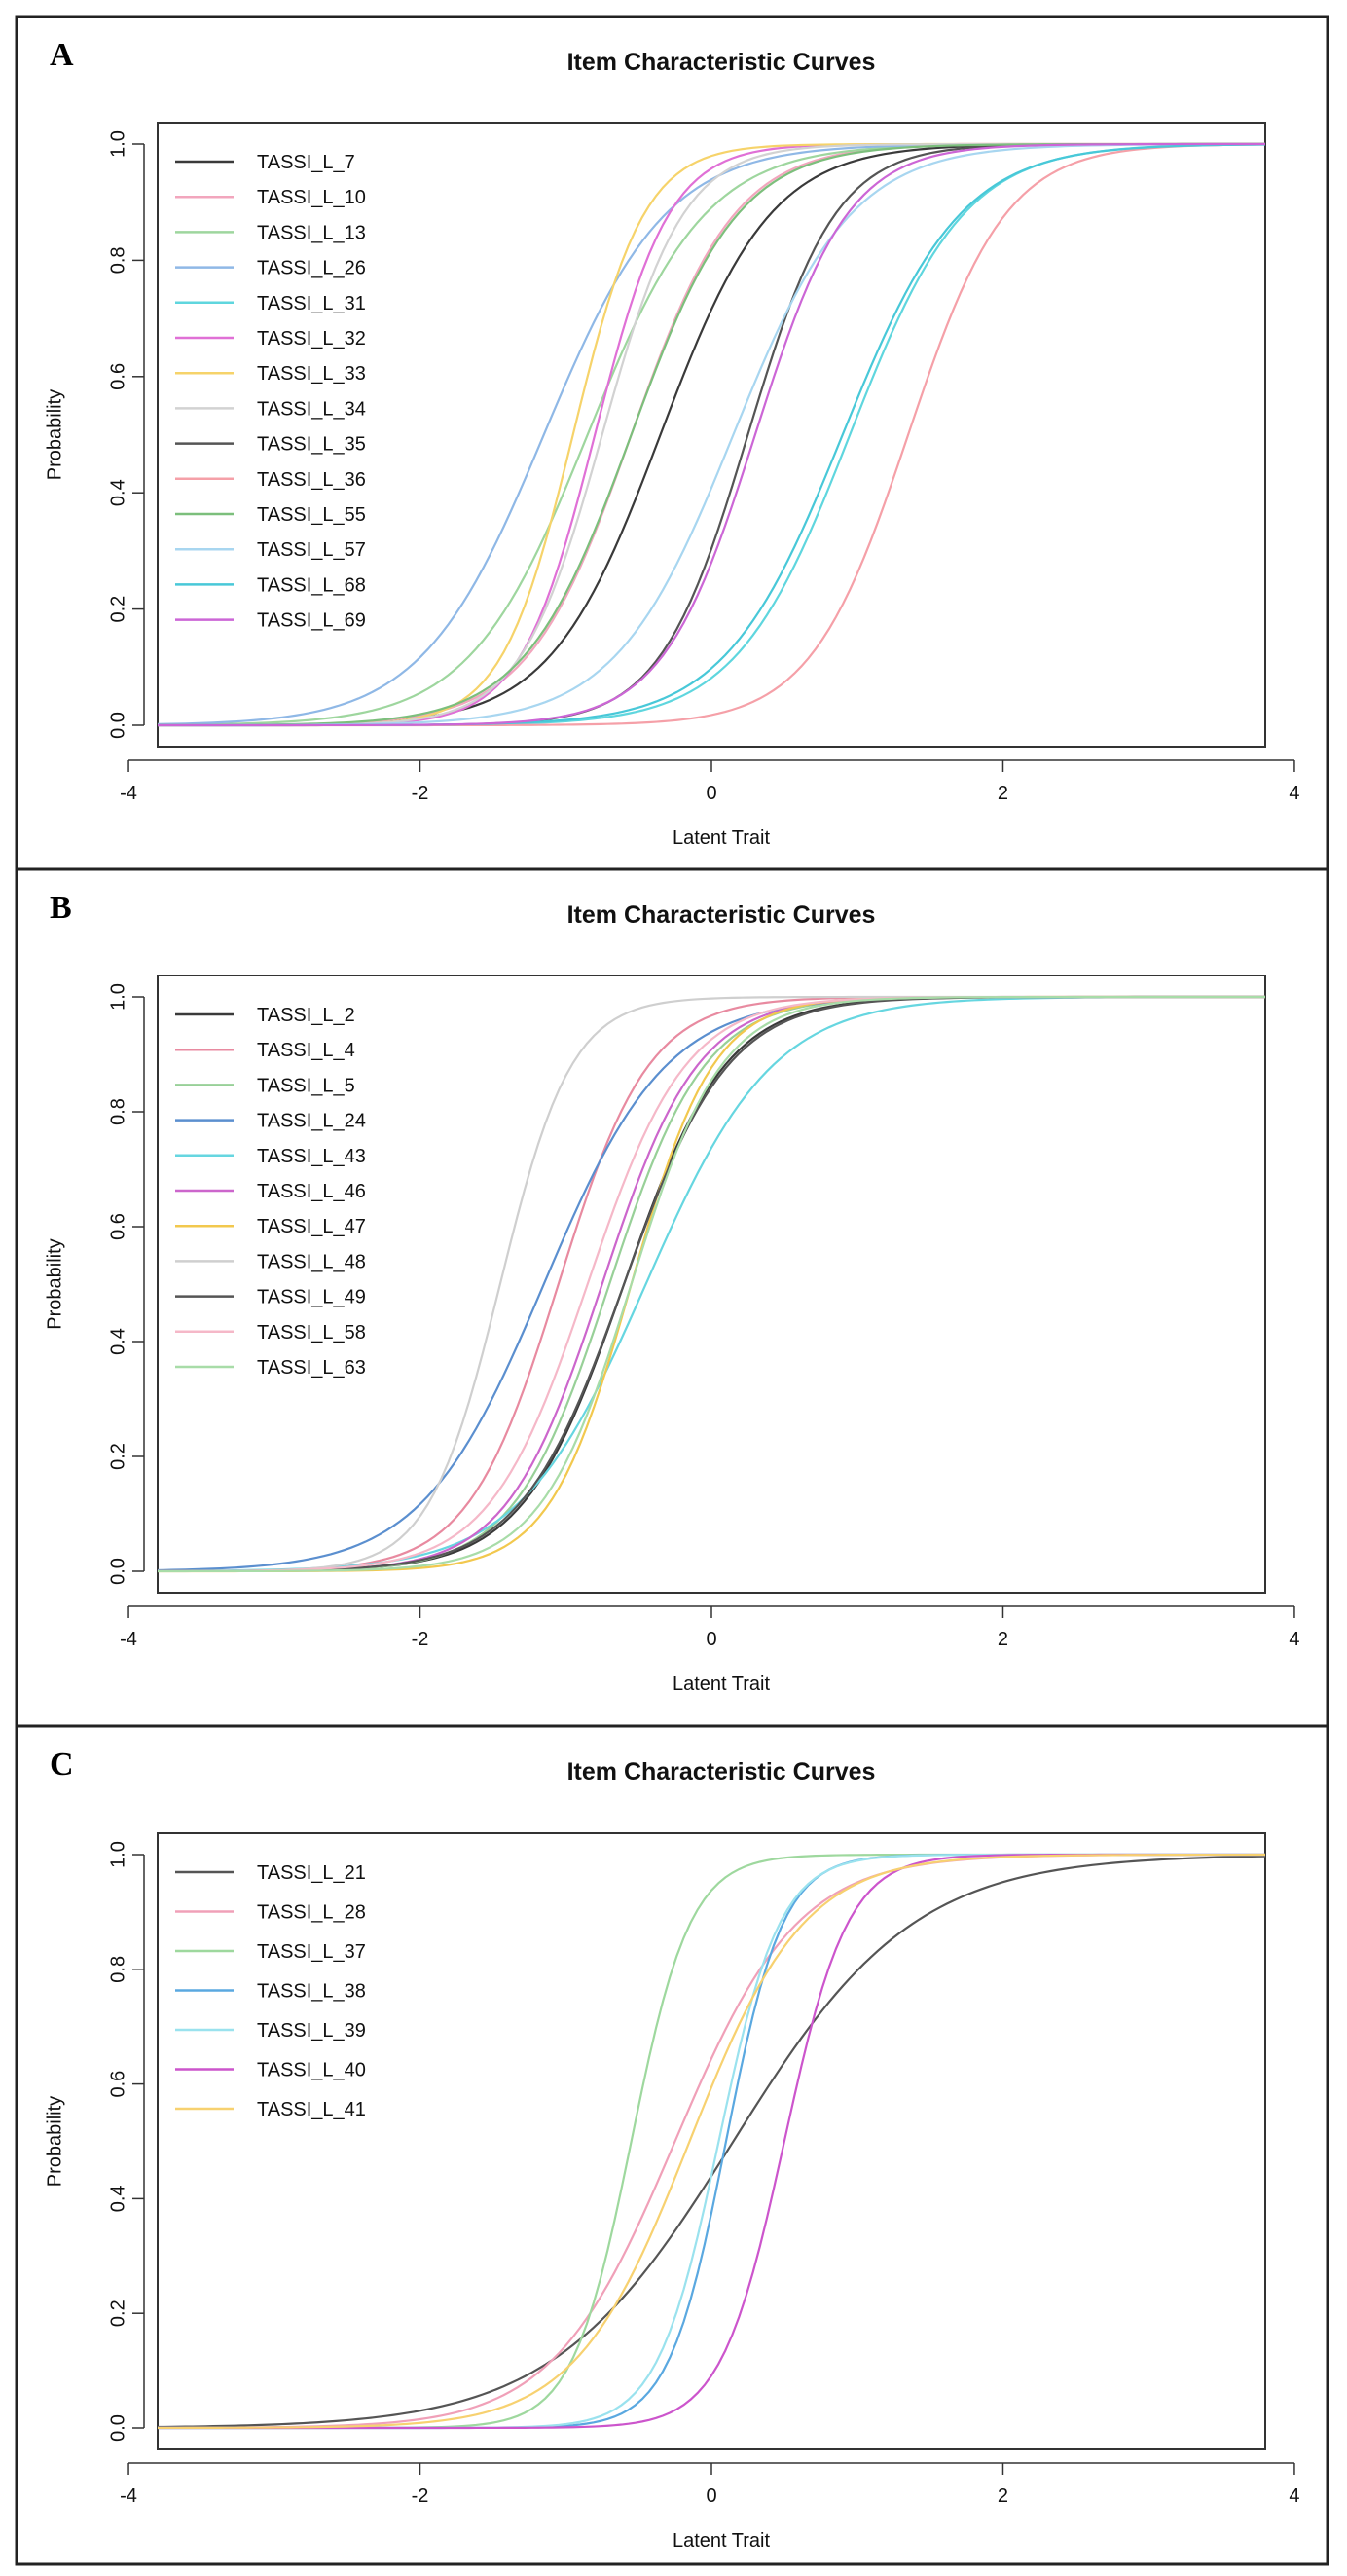  I want to click on legend-item: TASSI_L_43, so click(270, 1156).